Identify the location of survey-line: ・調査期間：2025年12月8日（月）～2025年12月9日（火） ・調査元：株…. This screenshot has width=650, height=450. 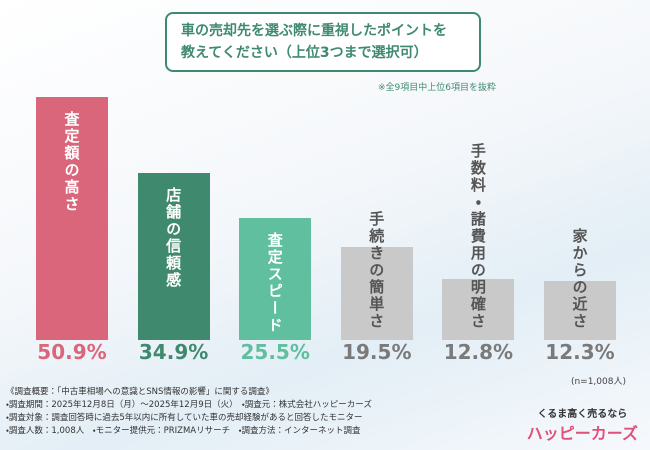
(189, 405).